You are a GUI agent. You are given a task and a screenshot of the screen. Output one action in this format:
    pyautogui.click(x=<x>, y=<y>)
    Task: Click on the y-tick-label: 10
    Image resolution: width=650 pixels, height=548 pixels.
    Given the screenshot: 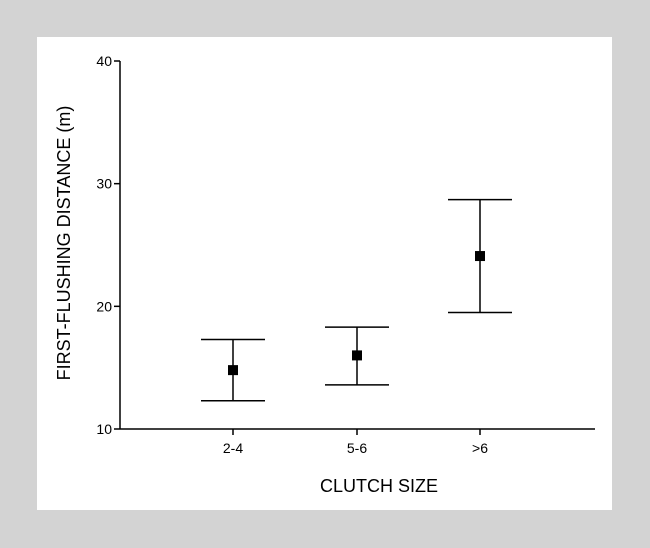 What is the action you would take?
    pyautogui.click(x=104, y=429)
    